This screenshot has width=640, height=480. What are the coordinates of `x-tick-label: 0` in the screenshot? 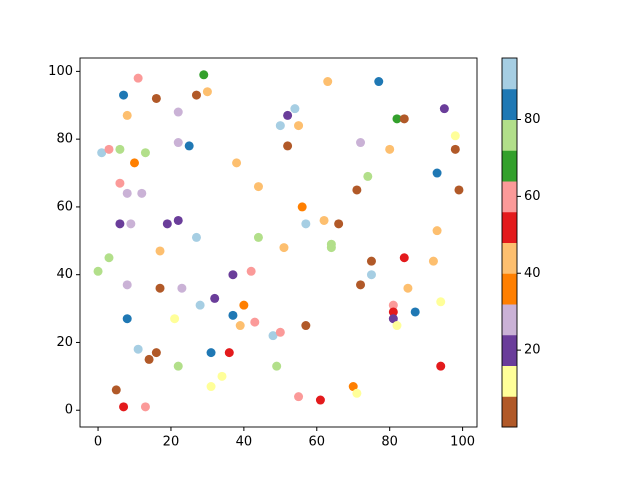 It's located at (98, 442).